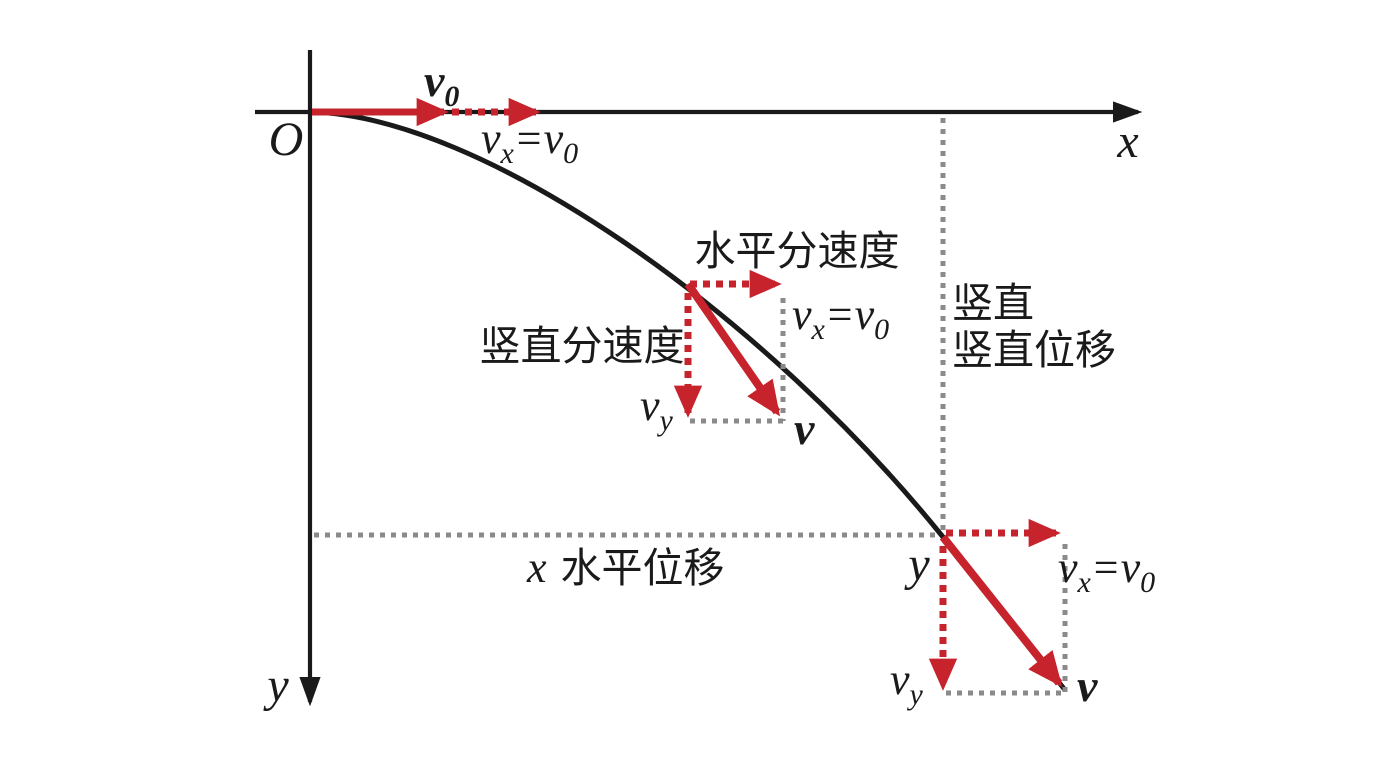 The image size is (1376, 768). I want to click on horizontal-displacement-label: x 水平位移, so click(625, 567).